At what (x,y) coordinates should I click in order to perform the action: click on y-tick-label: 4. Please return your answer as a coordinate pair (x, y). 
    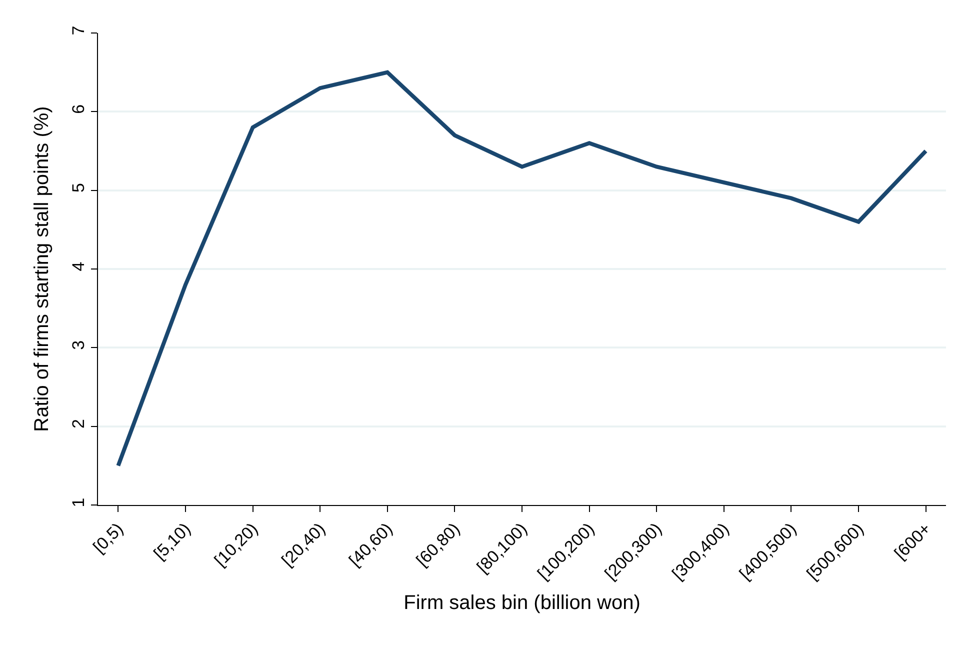
    Looking at the image, I should click on (78, 267).